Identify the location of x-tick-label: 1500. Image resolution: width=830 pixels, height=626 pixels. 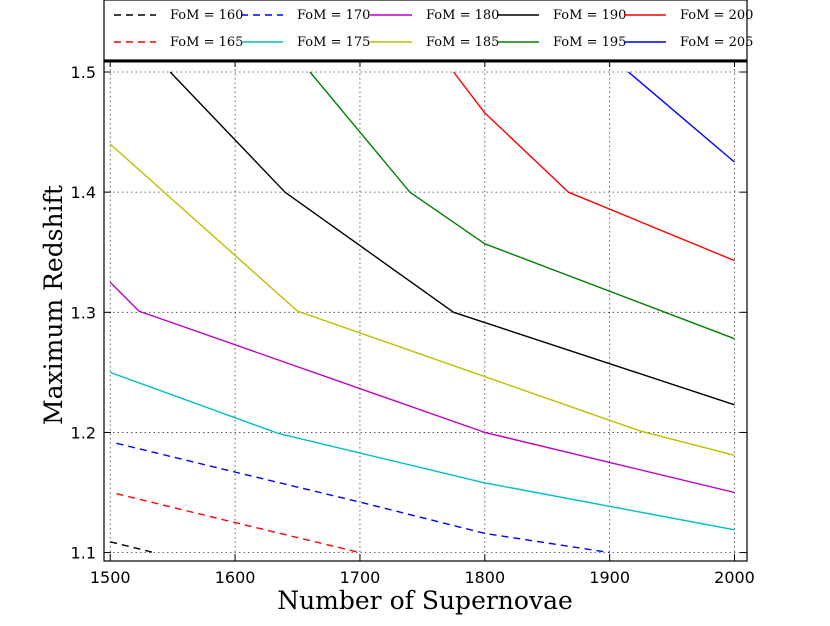
(110, 577).